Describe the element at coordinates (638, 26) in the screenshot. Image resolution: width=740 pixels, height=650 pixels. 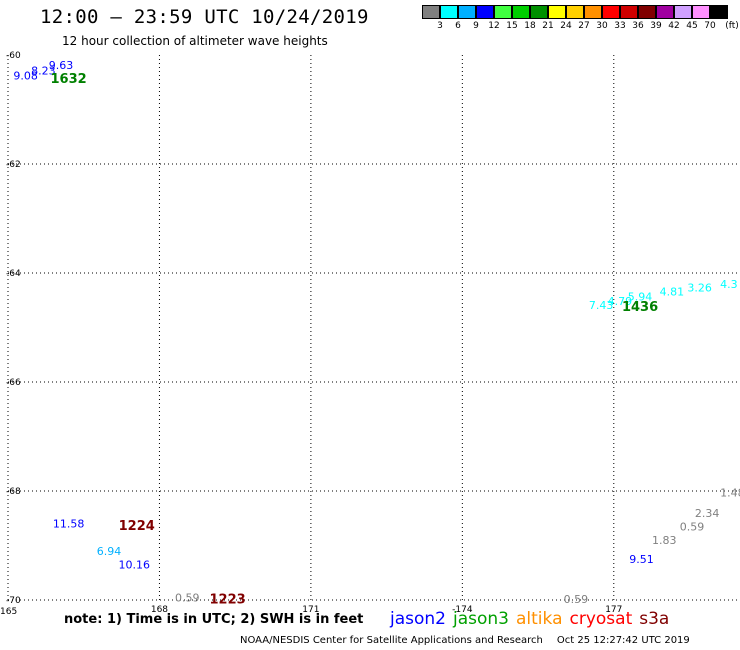
I see `legend-label: 36` at that location.